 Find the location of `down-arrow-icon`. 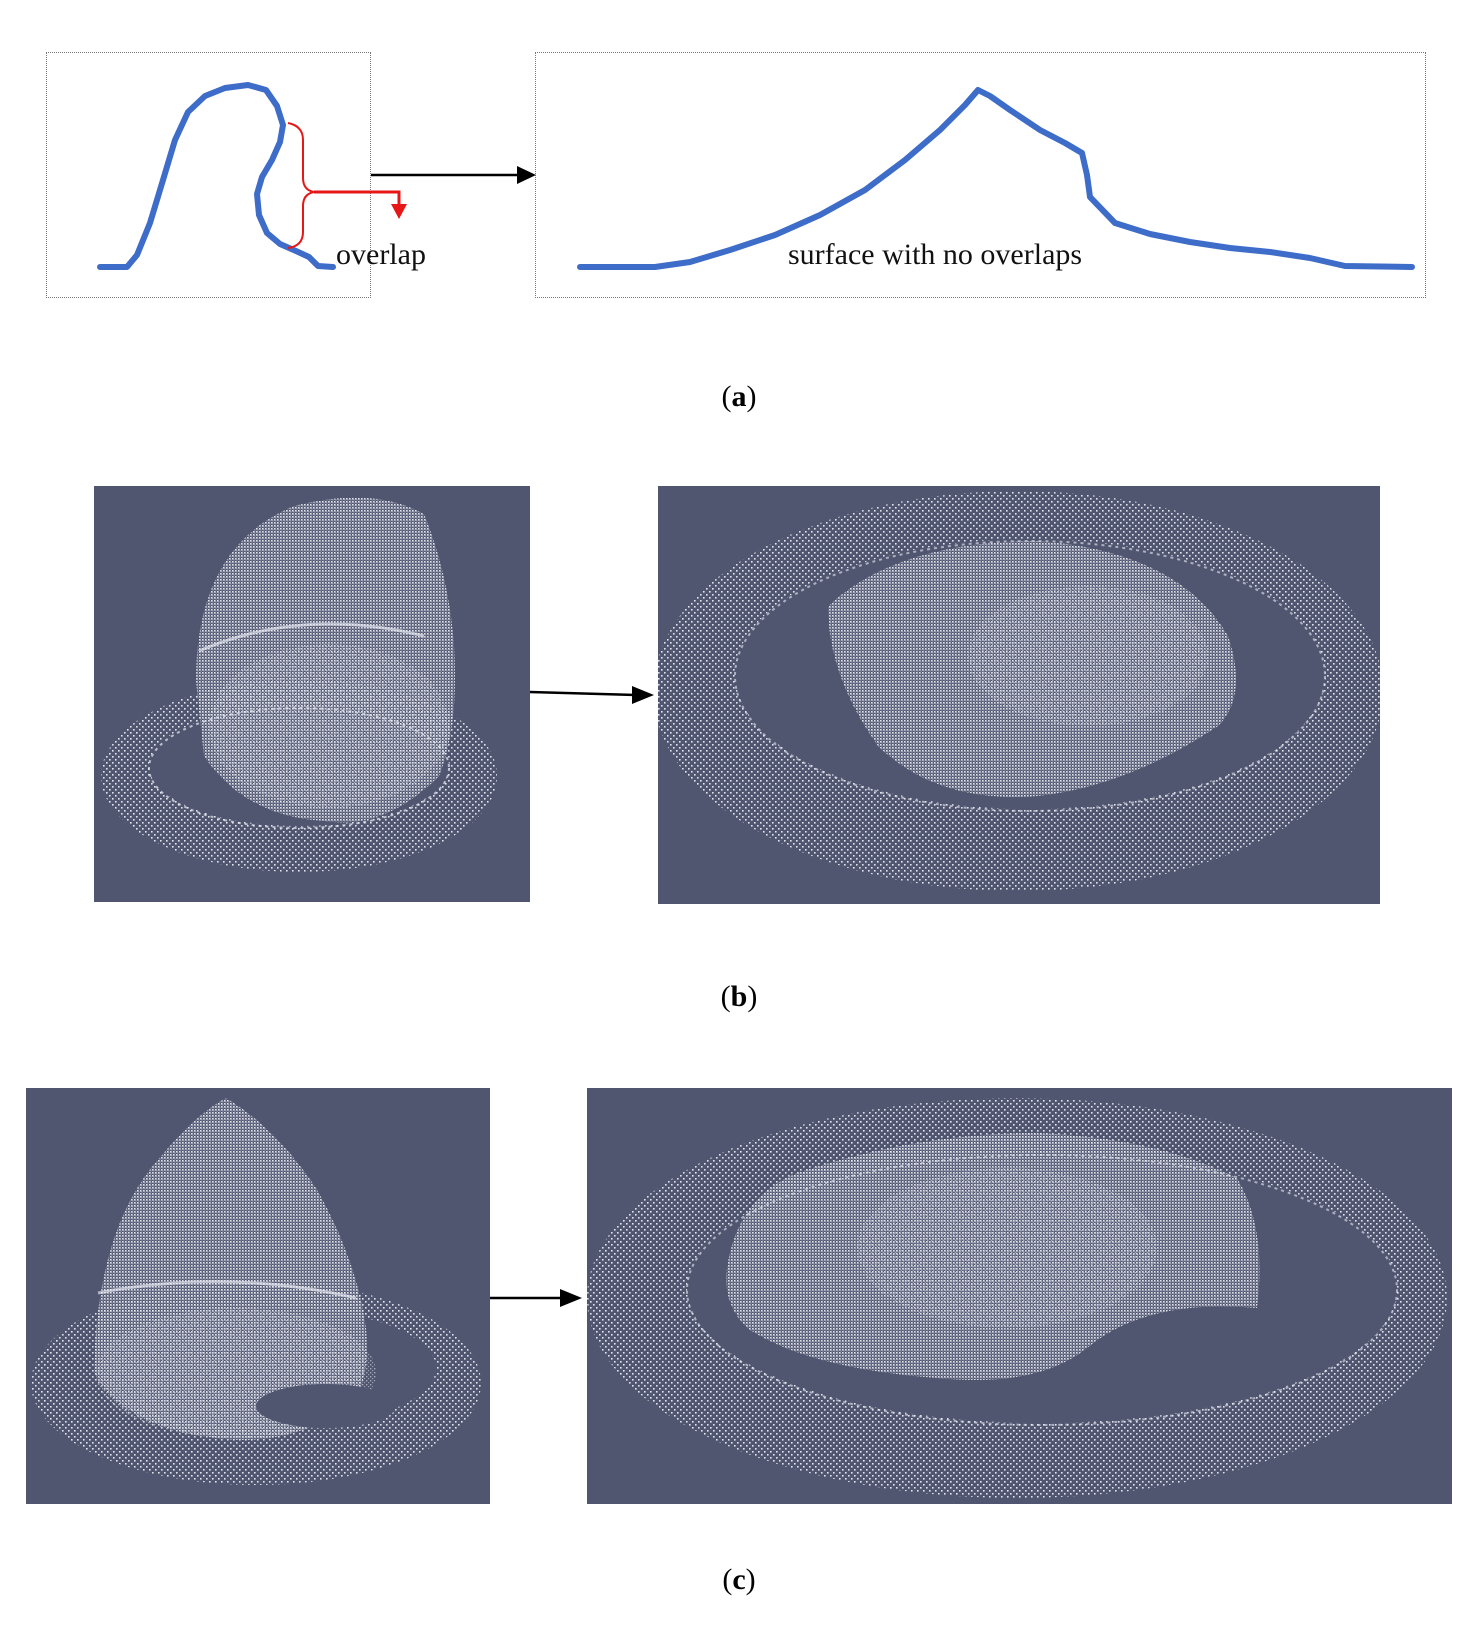

down-arrow-icon is located at coordinates (357, 198).